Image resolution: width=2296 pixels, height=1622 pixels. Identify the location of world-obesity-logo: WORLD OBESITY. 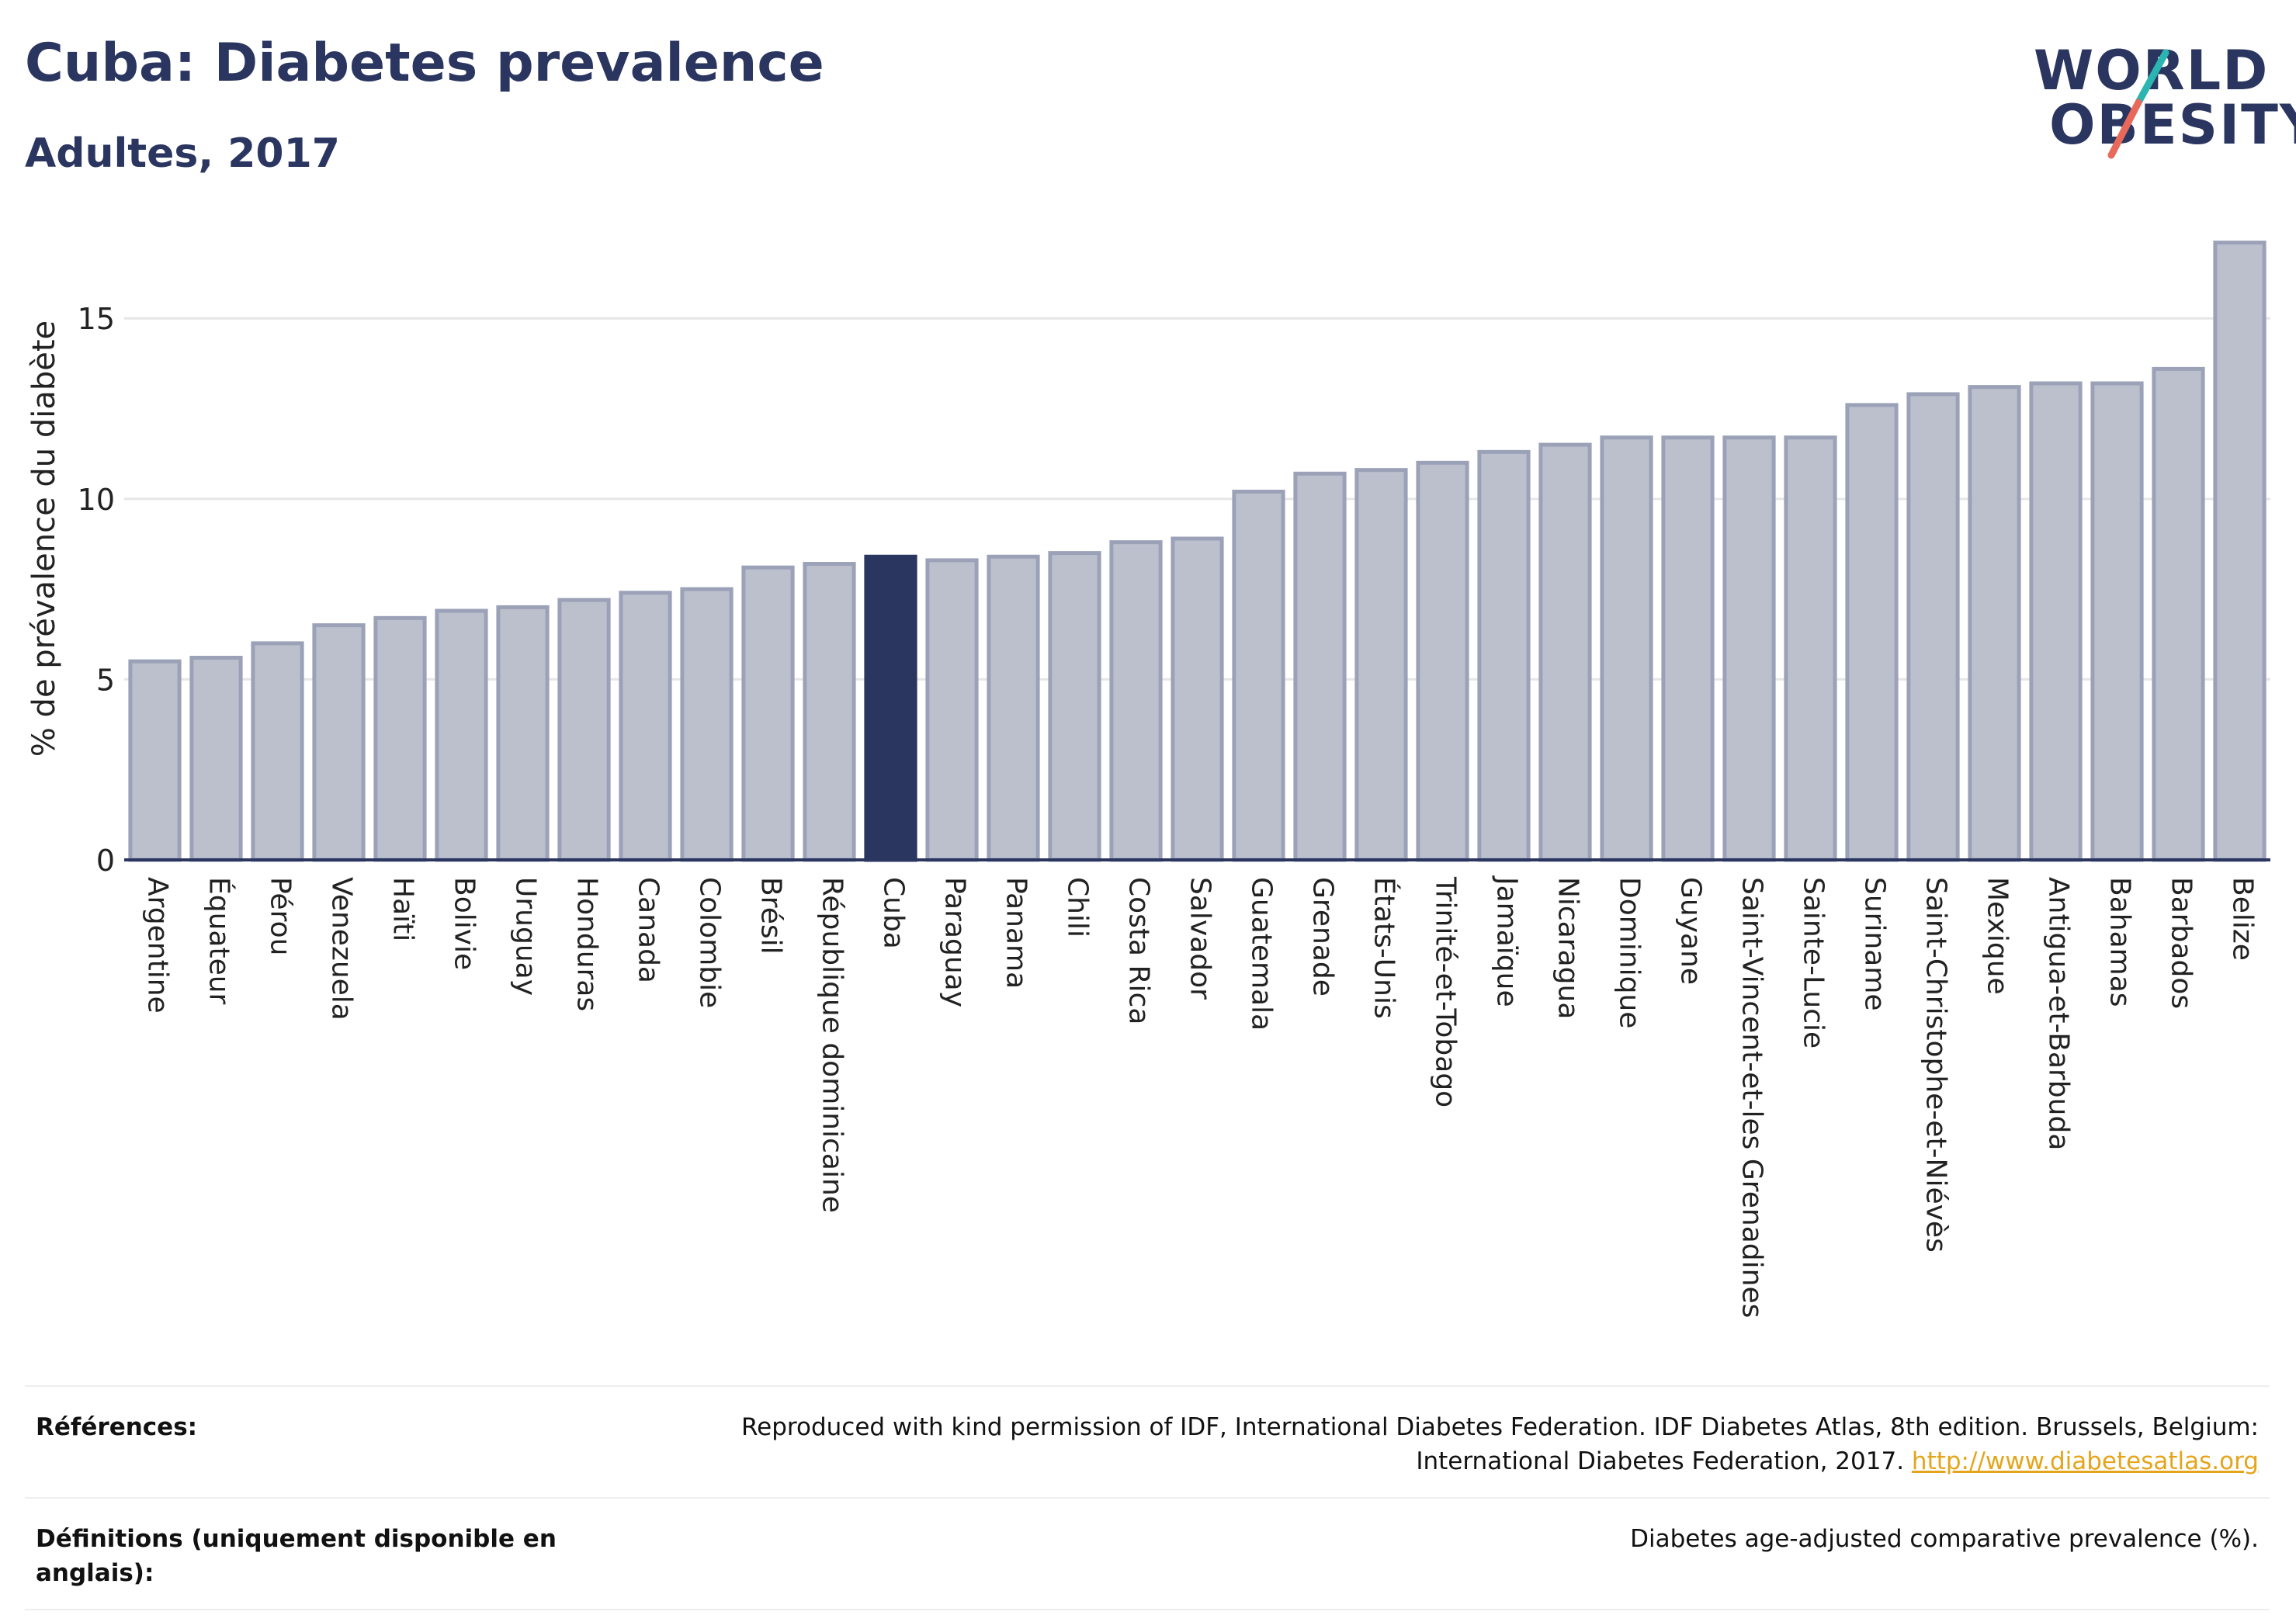
(2161, 99).